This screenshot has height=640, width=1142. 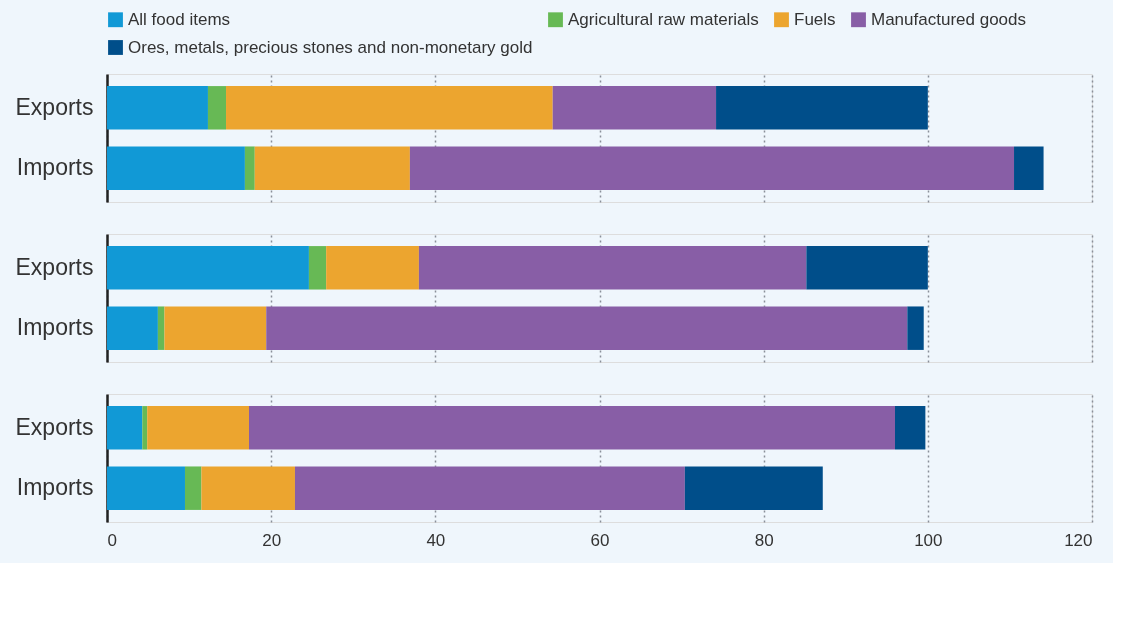 What do you see at coordinates (272, 540) in the screenshot?
I see `x-tick-label: 20` at bounding box center [272, 540].